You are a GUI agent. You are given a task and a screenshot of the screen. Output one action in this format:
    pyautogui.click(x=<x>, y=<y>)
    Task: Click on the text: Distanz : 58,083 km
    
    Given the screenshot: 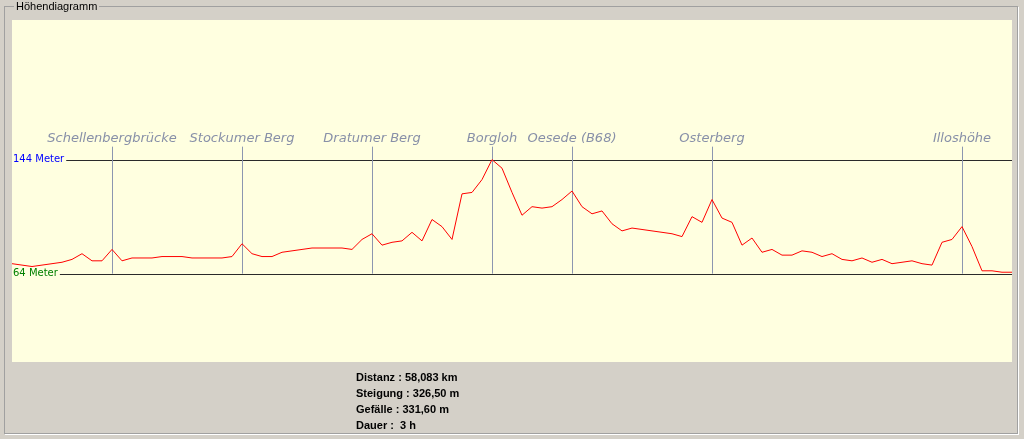 What is the action you would take?
    pyautogui.click(x=407, y=377)
    